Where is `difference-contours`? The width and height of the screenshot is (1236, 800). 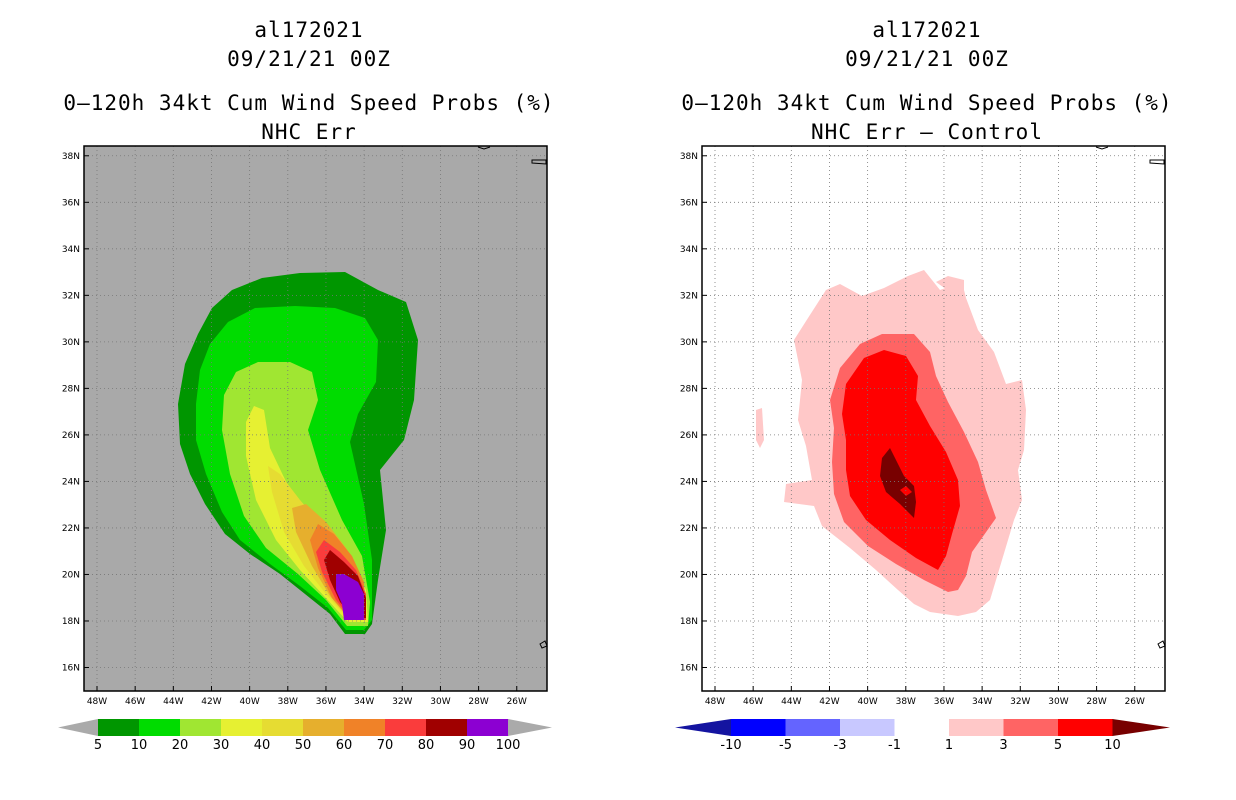
difference-contours is located at coordinates (891, 443).